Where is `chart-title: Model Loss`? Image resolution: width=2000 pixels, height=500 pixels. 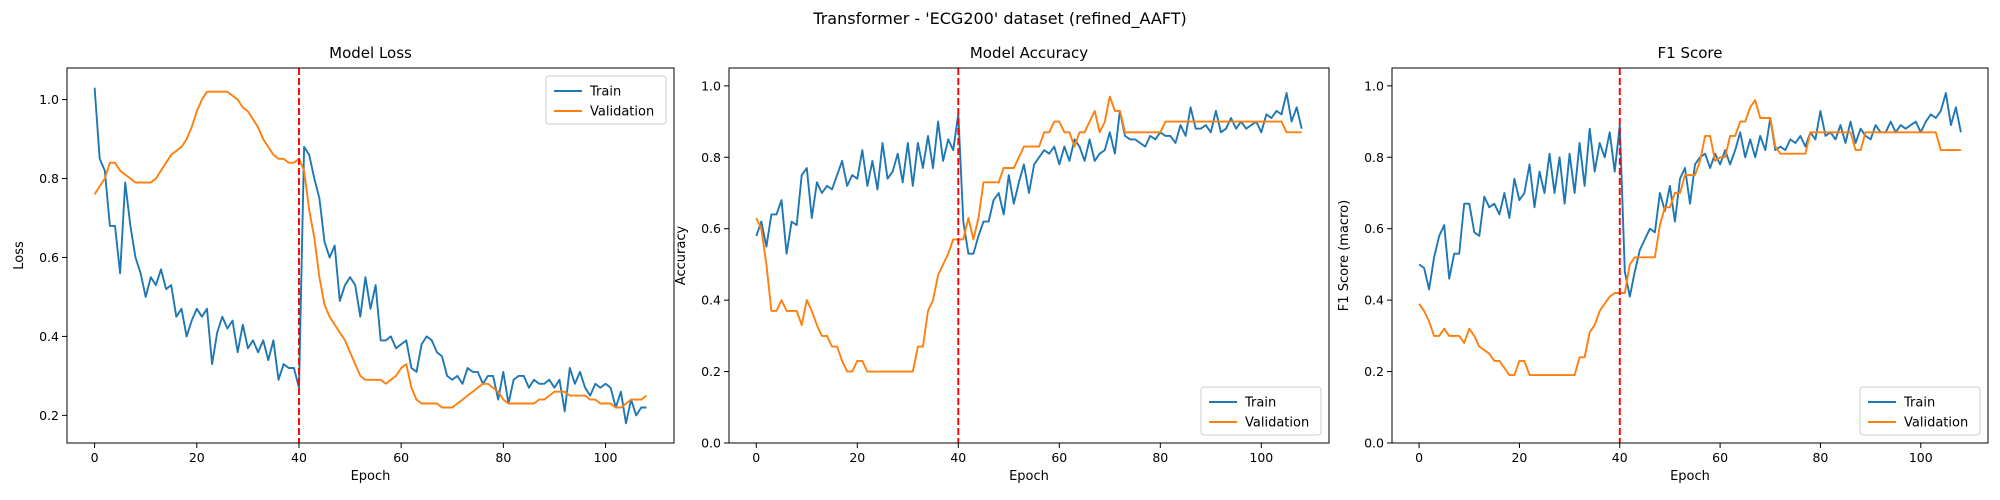
chart-title: Model Loss is located at coordinates (370, 53).